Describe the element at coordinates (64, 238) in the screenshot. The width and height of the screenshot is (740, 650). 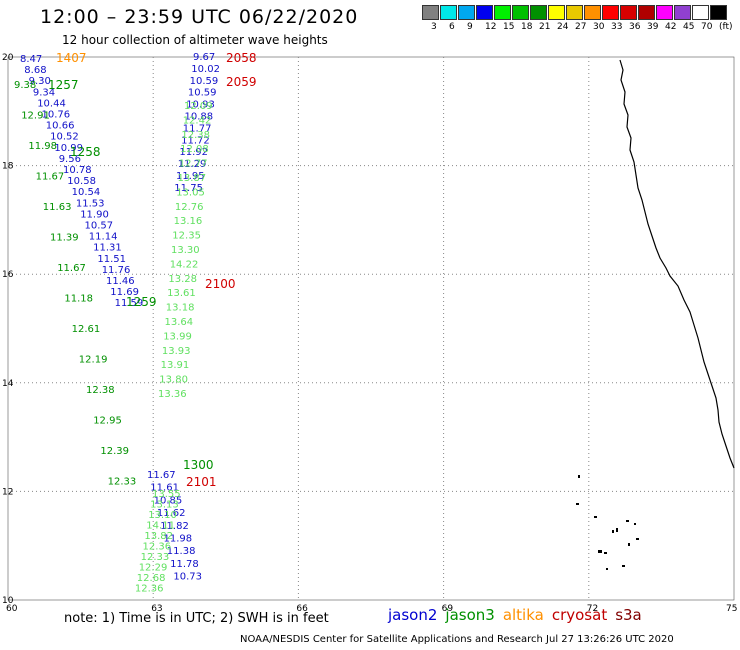
I see `wave-height-value: 11.39` at that location.